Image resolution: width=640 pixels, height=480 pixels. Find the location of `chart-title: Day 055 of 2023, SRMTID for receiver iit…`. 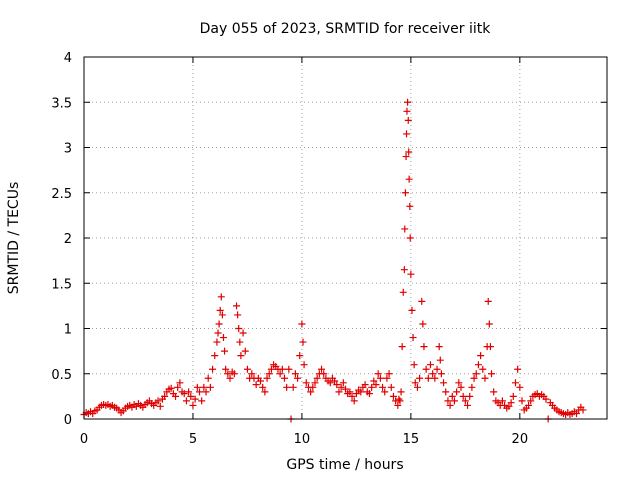

chart-title: Day 055 of 2023, SRMTID for receiver iit… is located at coordinates (346, 29).